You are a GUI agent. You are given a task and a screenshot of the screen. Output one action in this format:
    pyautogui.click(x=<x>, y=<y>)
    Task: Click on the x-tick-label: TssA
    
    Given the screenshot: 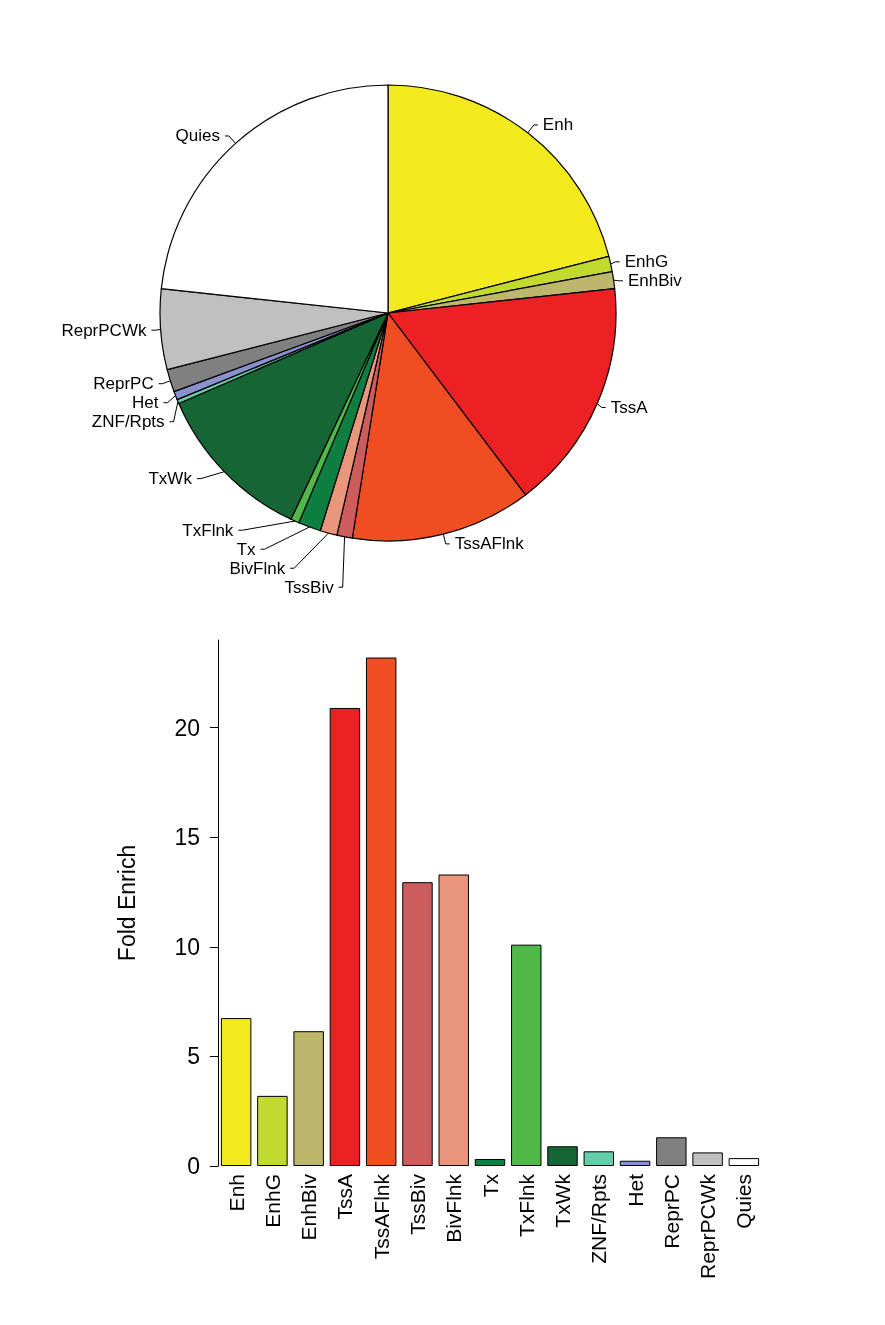 What is the action you would take?
    pyautogui.click(x=345, y=1197)
    